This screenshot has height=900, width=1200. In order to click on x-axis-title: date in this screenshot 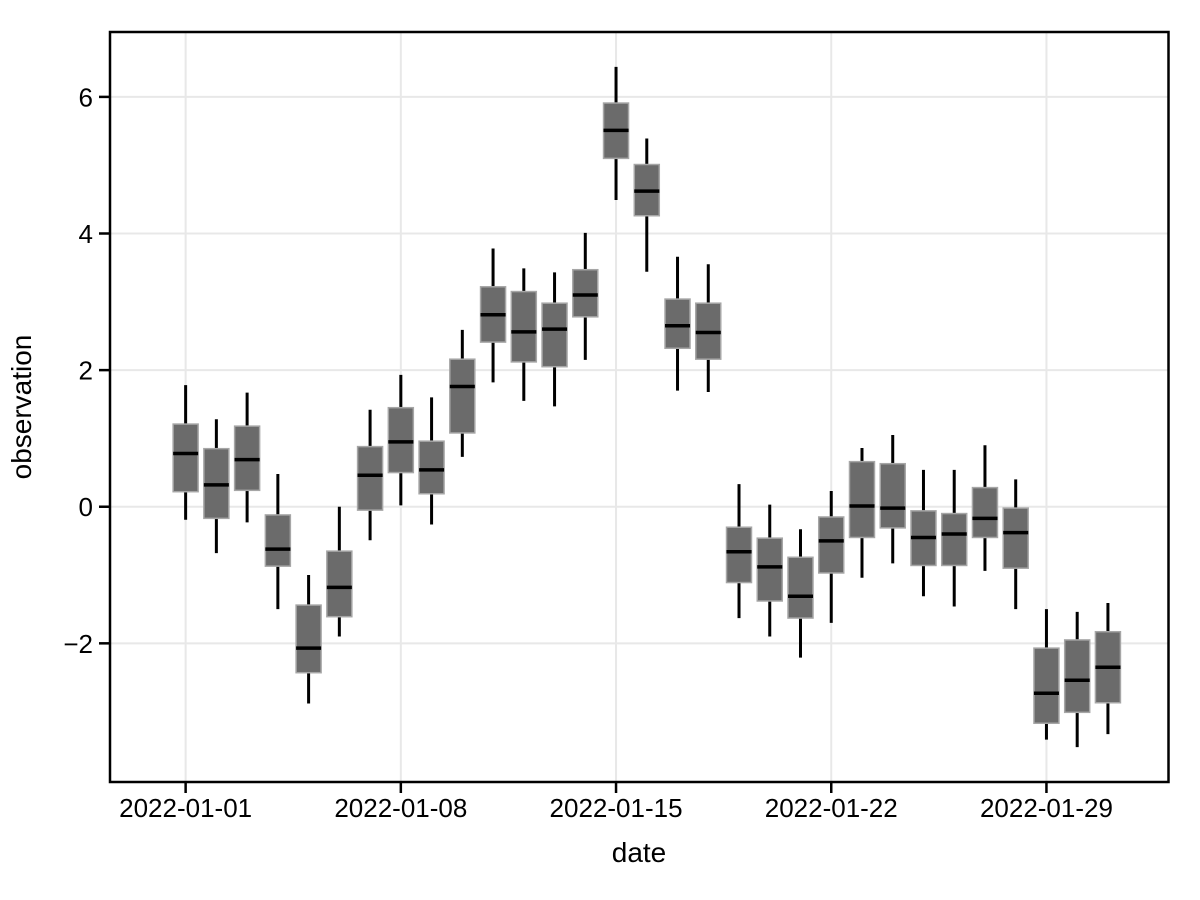, I will do `click(639, 852)`.